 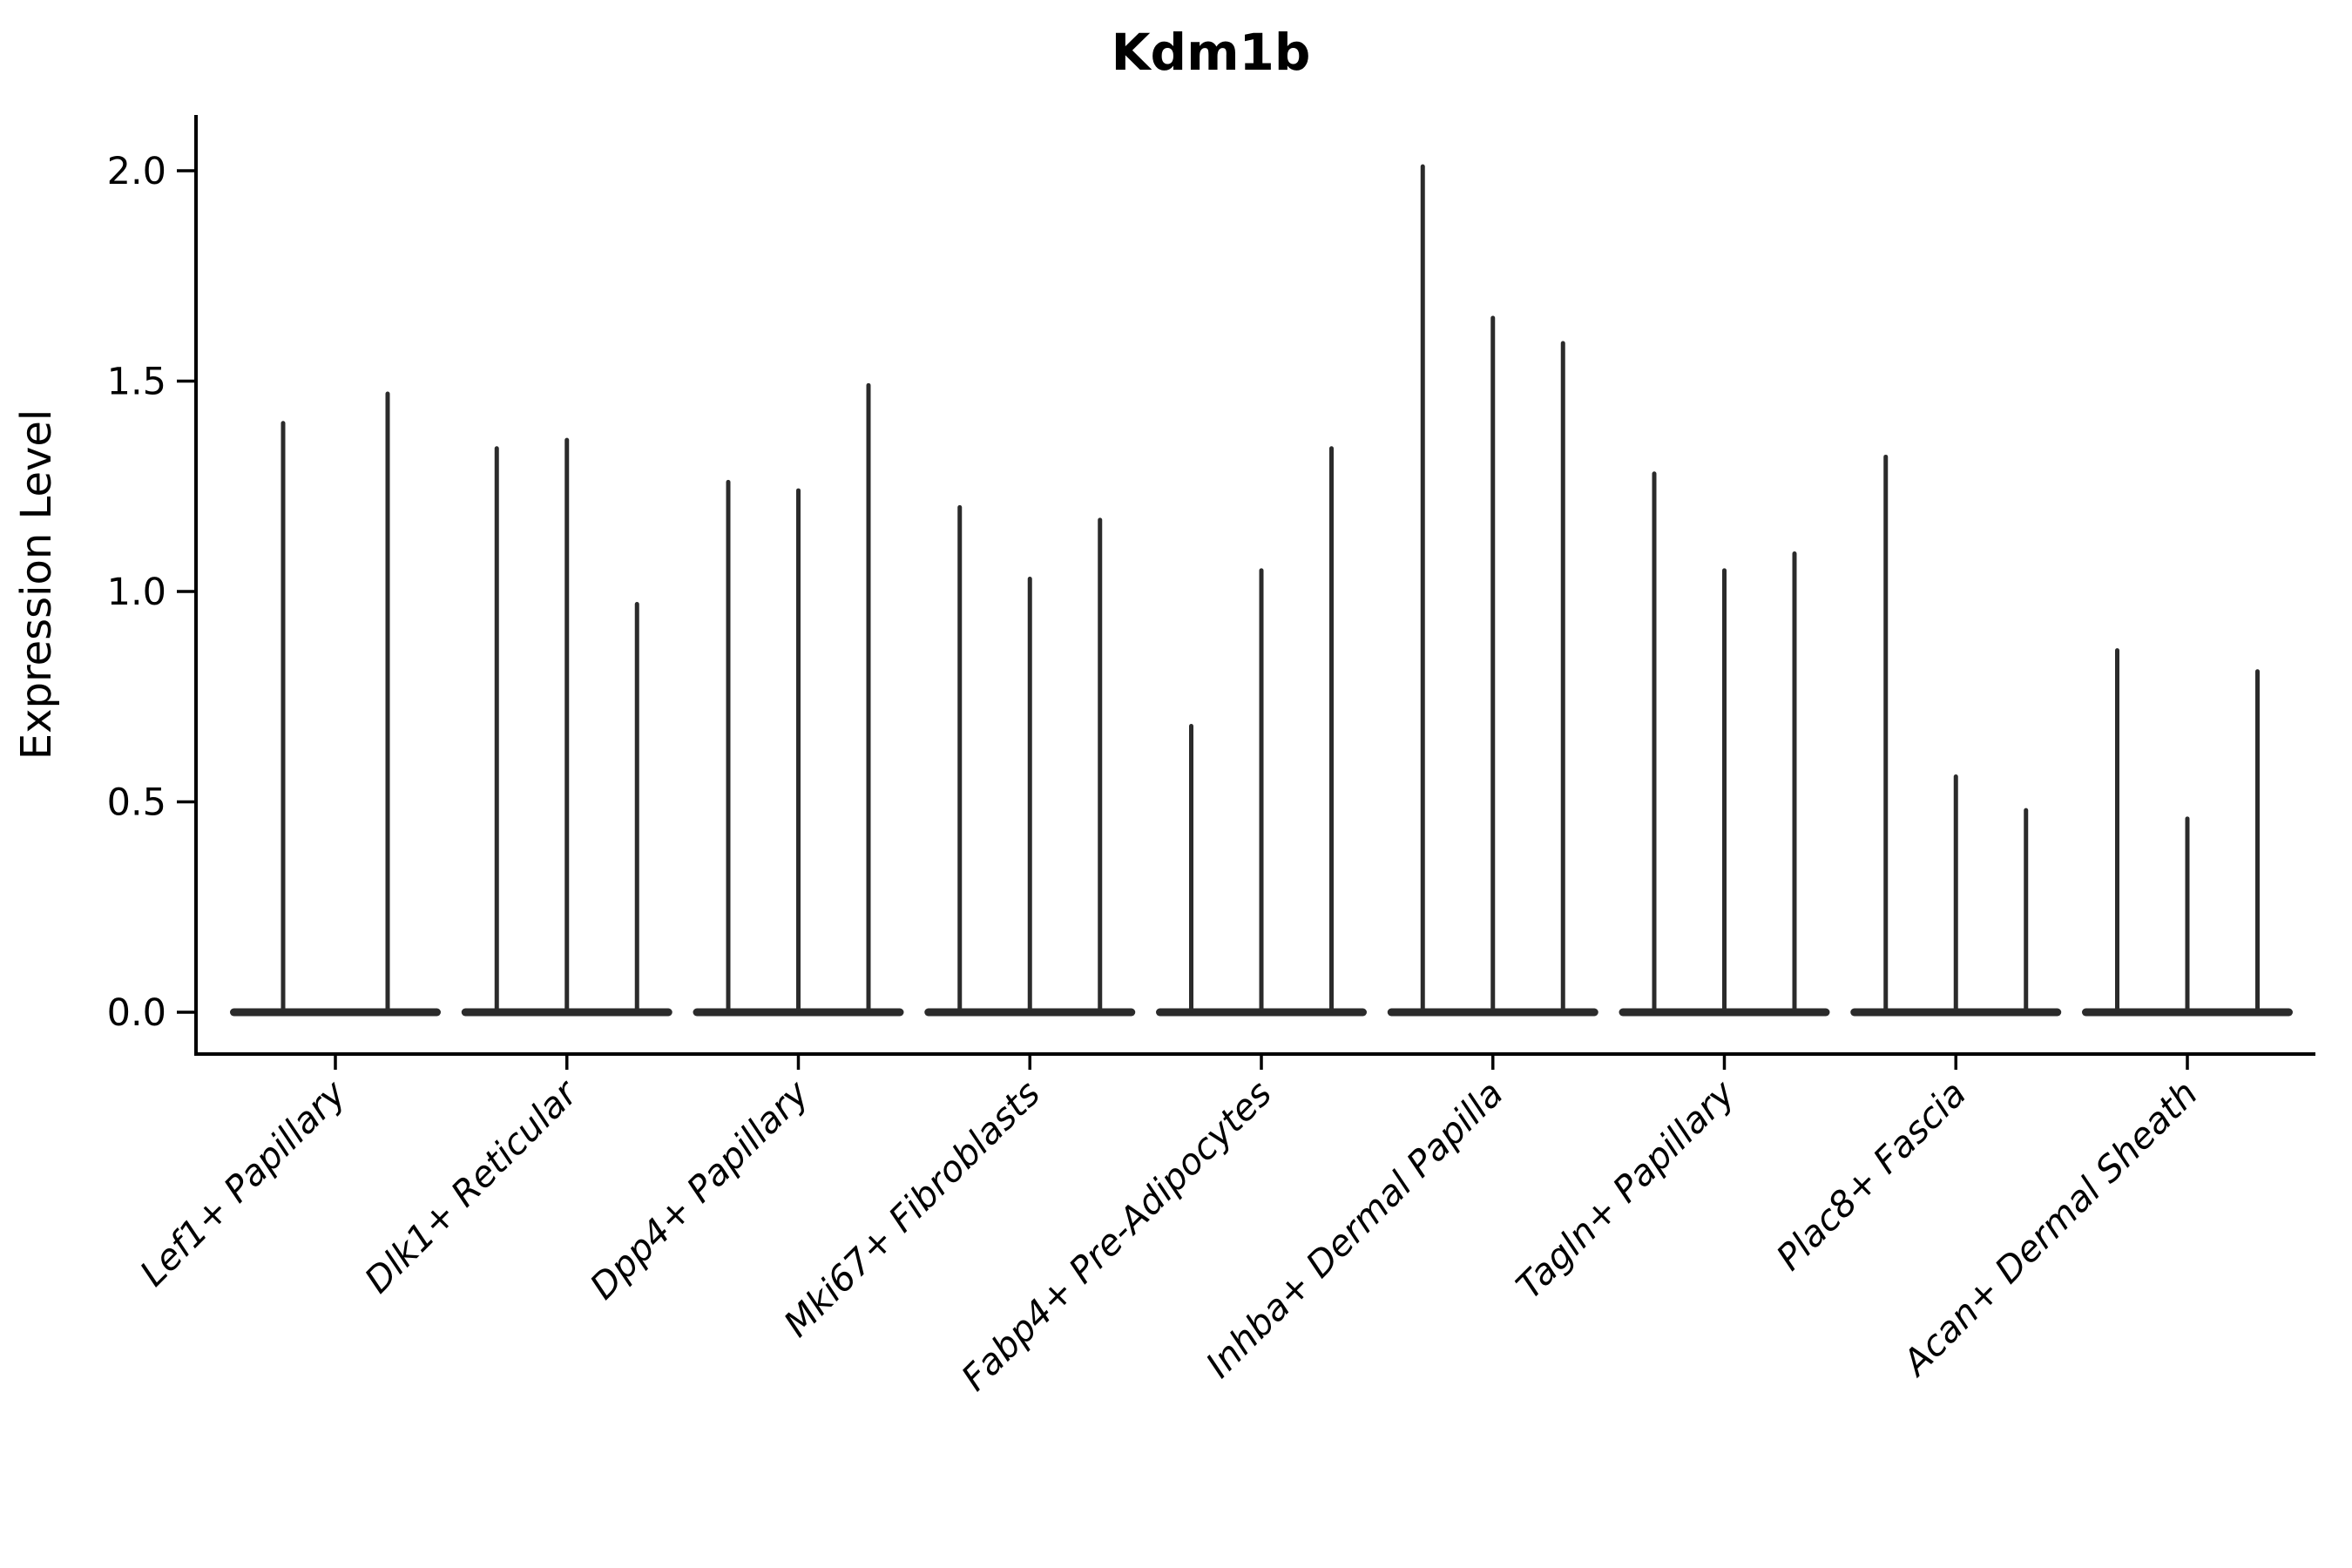 I want to click on chart-title: Kdm1b, so click(x=1211, y=52).